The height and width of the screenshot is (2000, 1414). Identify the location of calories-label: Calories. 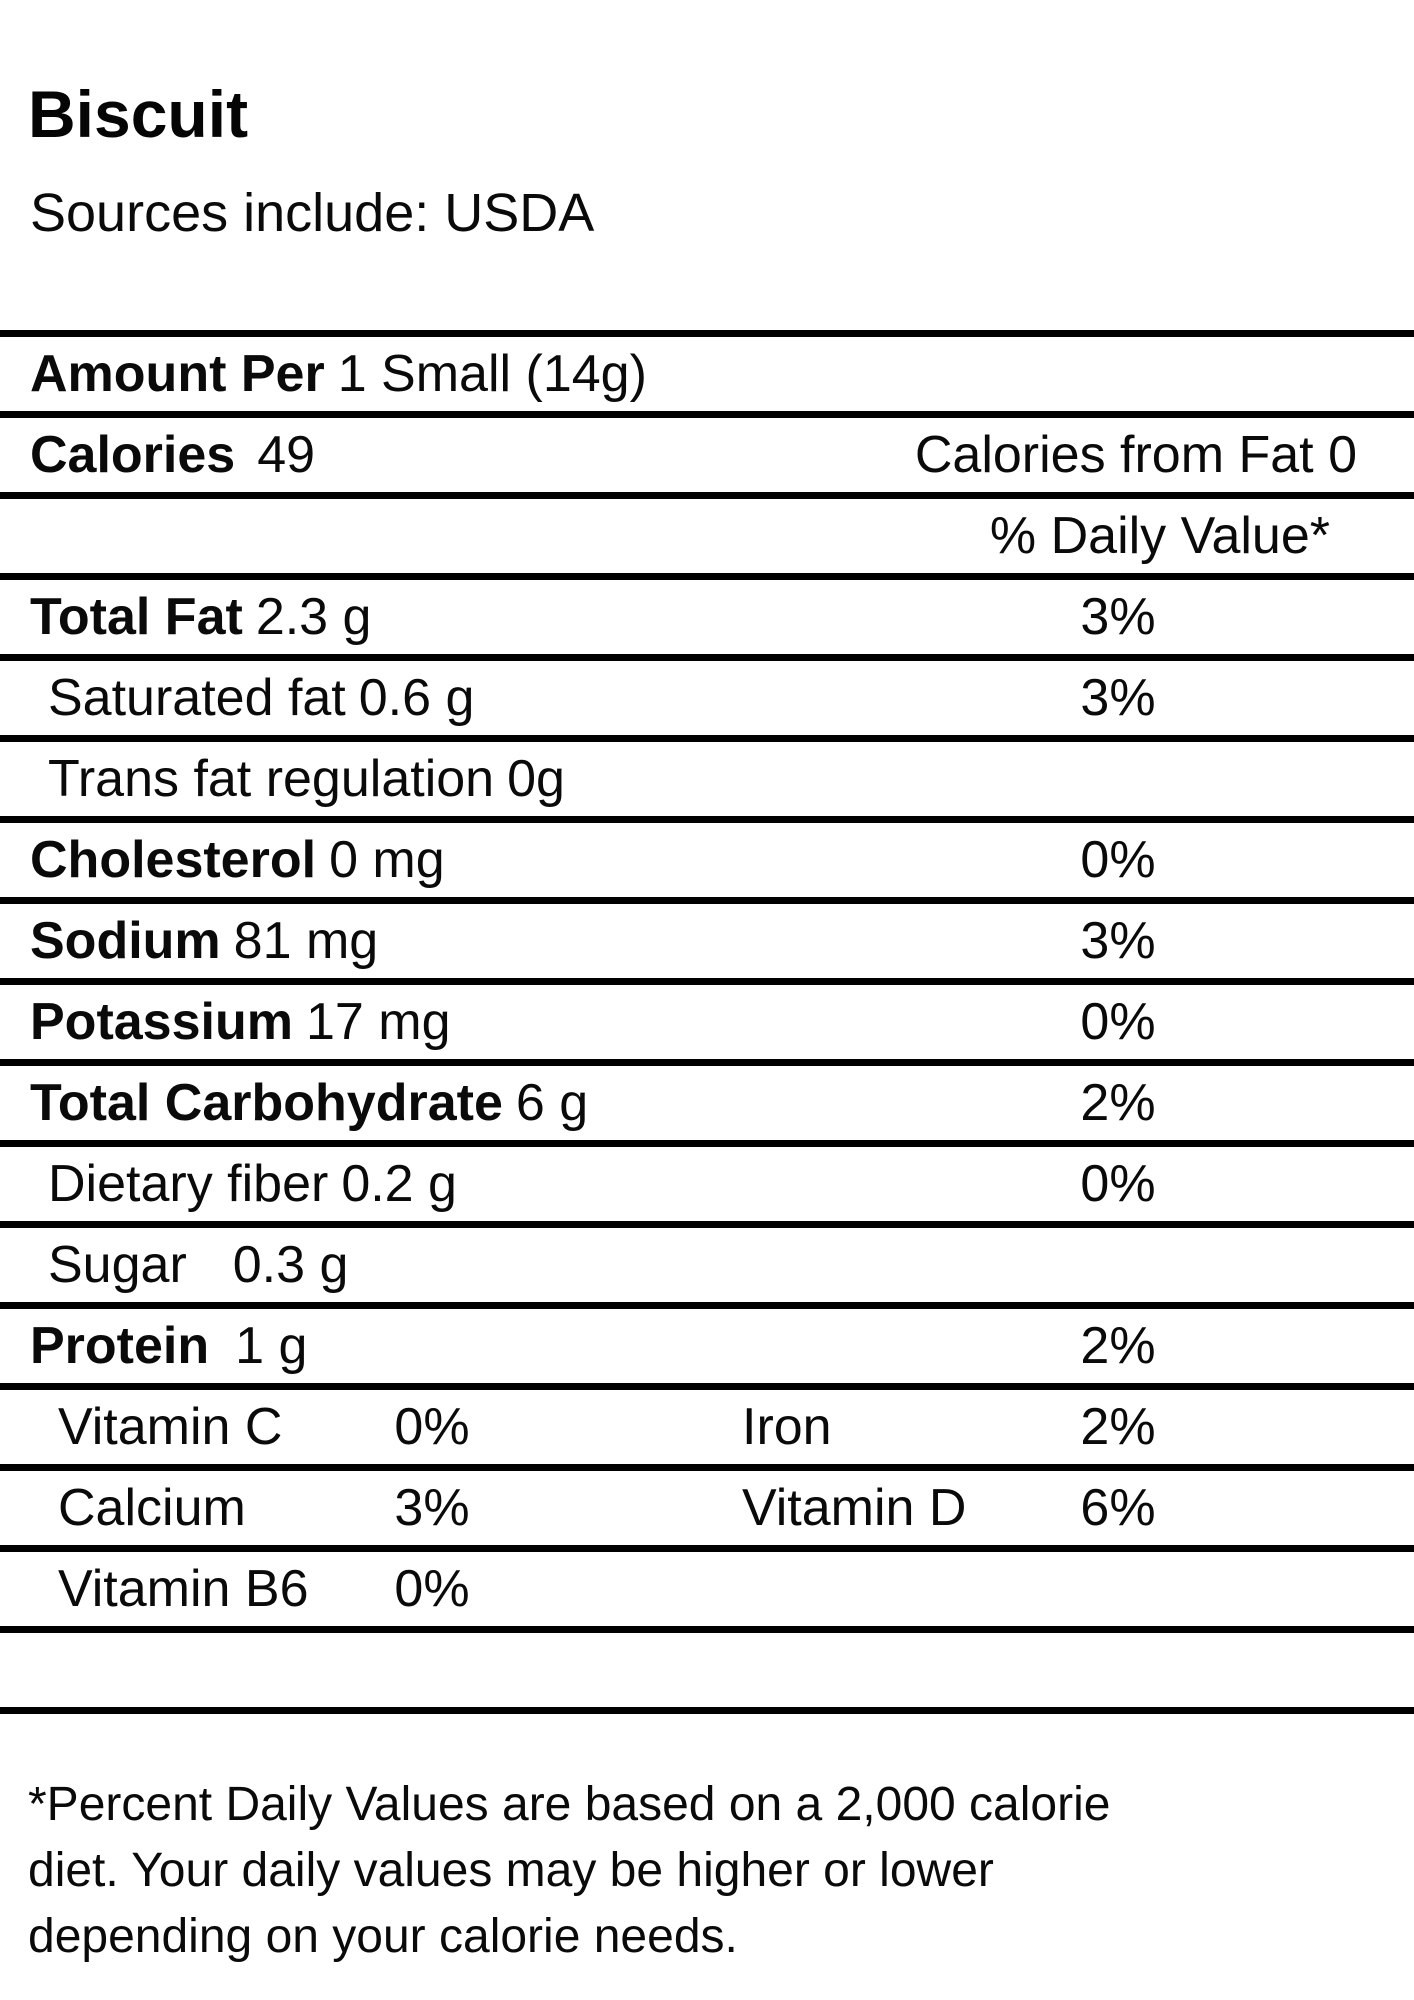
(133, 455).